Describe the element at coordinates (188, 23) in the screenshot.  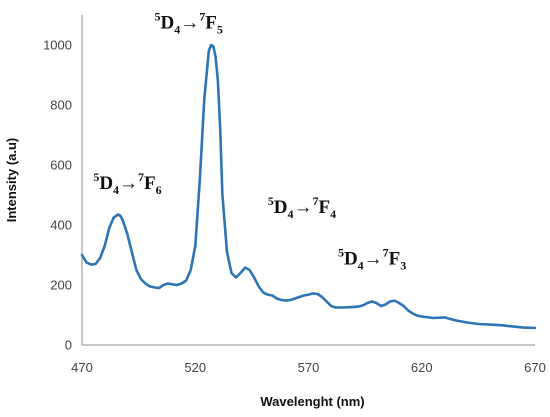
I see `transition-annotation: 5D4→7F5` at that location.